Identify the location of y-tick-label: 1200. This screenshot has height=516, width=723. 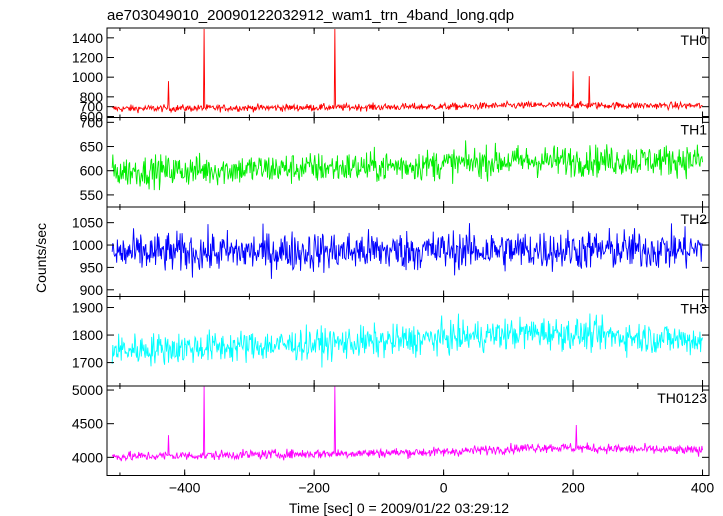
(87, 58).